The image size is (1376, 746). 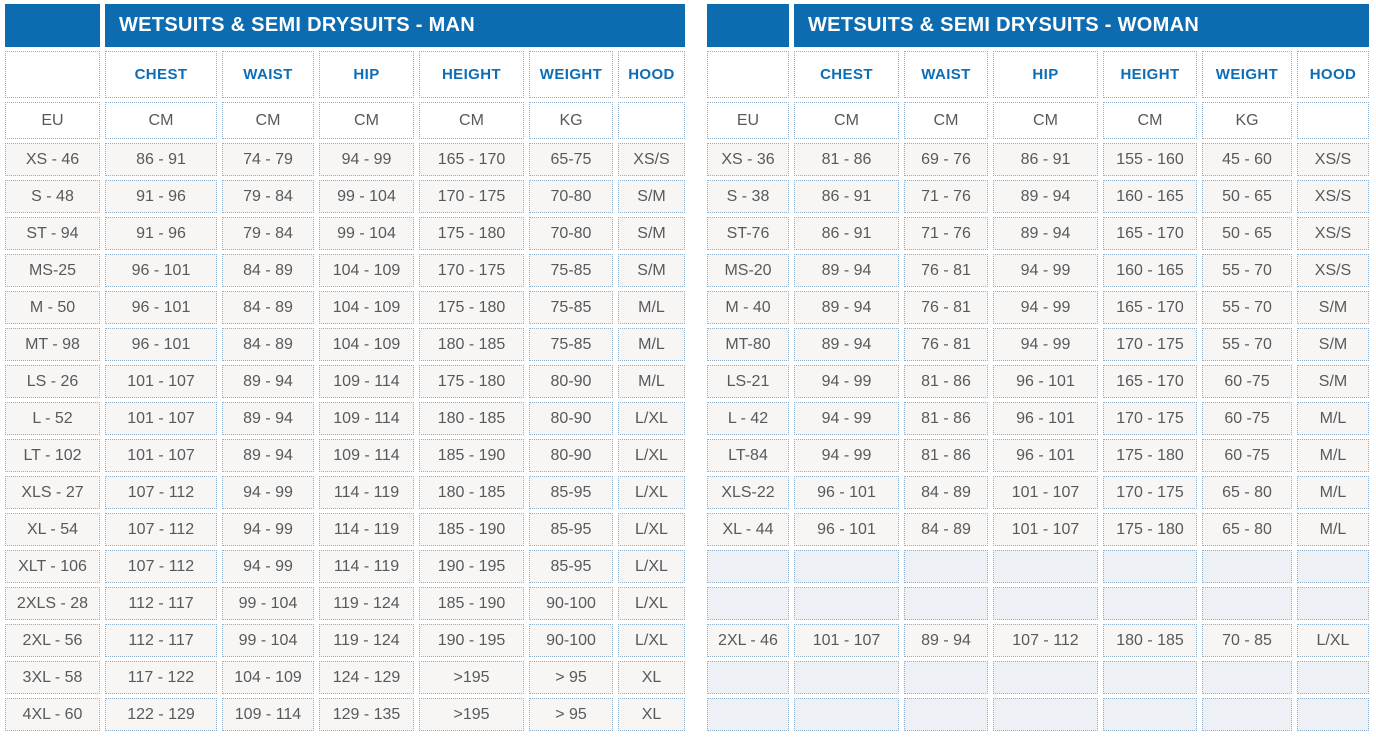 I want to click on value-cell: 85-95, so click(x=571, y=566).